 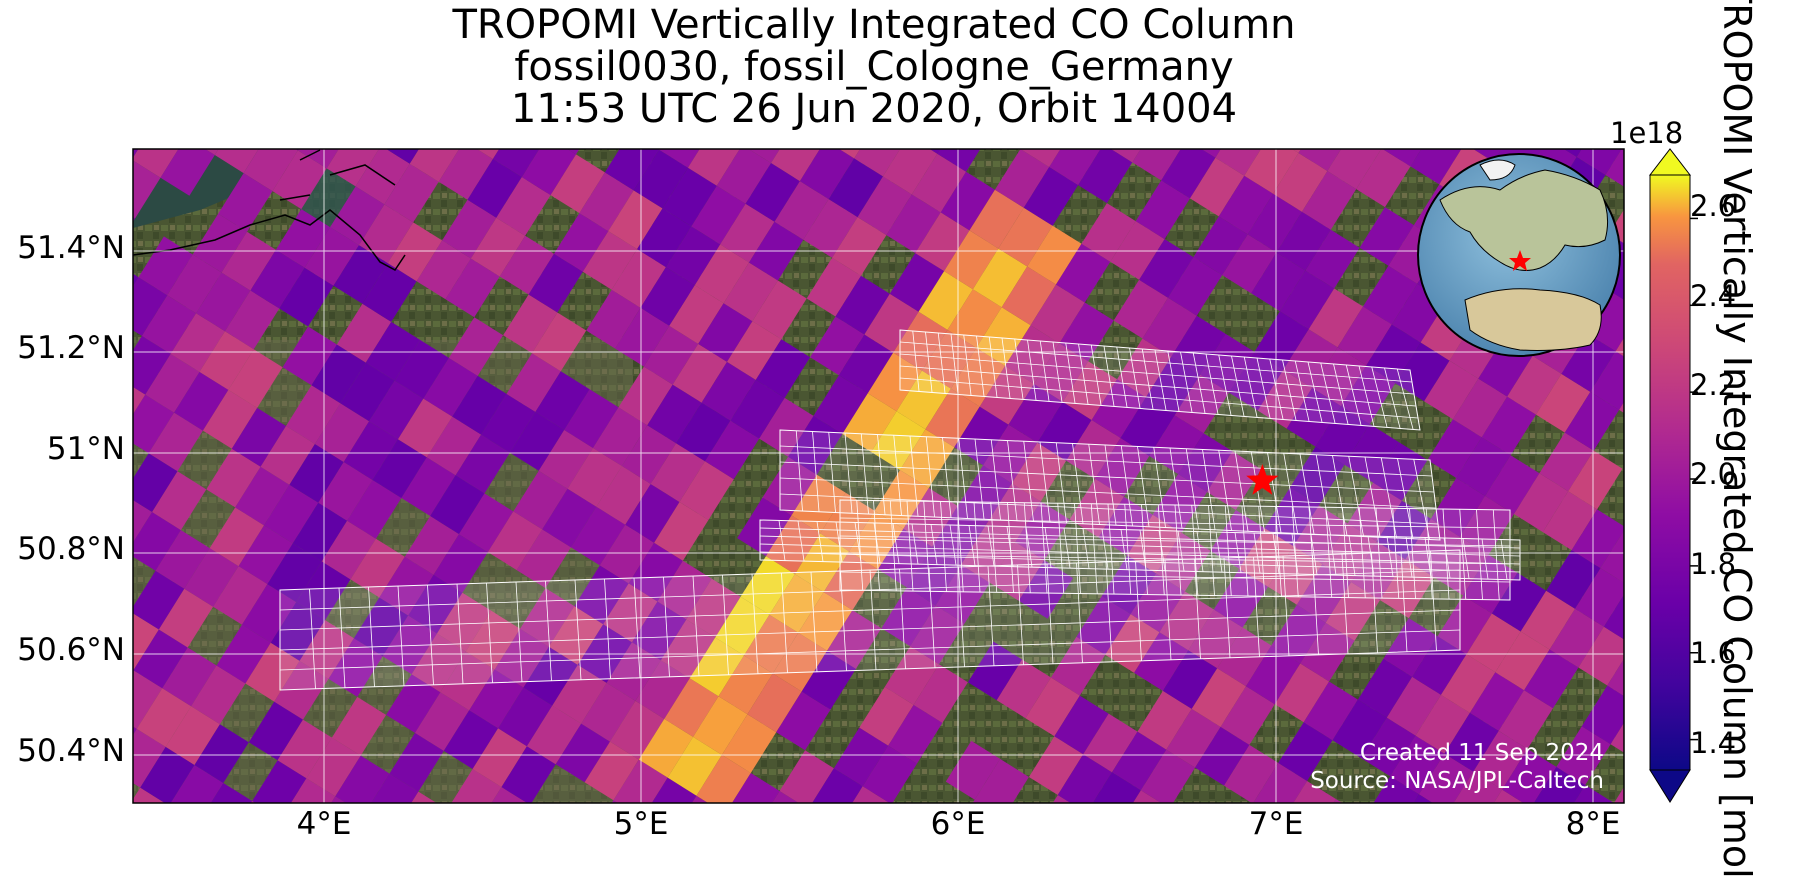 I want to click on colorbar-tick-2-4: 2.4, so click(x=1713, y=296).